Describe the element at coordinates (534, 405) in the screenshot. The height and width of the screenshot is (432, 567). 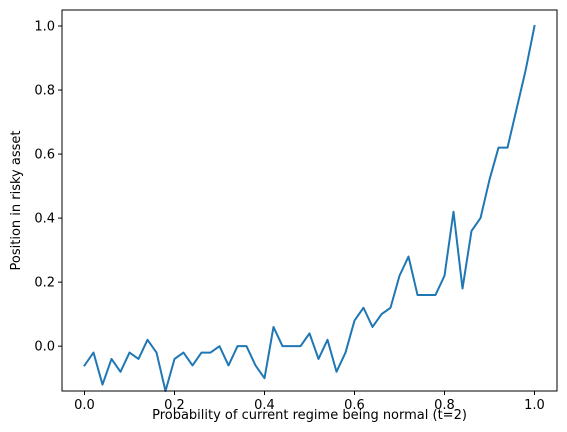
I see `x-tick-label: 1.0` at that location.